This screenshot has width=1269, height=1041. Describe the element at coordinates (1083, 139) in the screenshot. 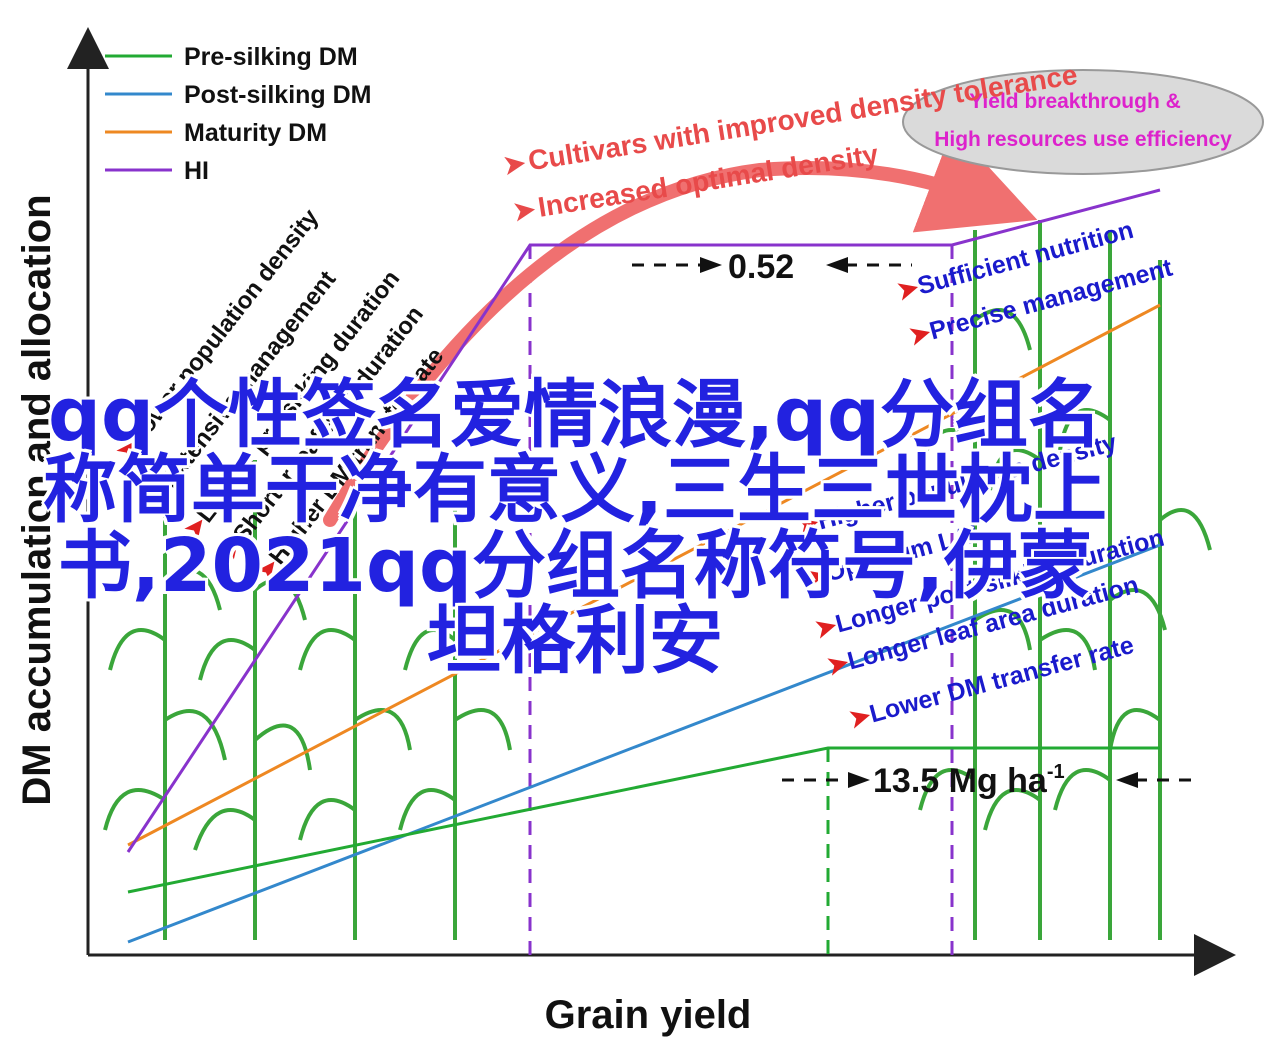

I see `ellipse-line-2: High resources use efficiency` at that location.